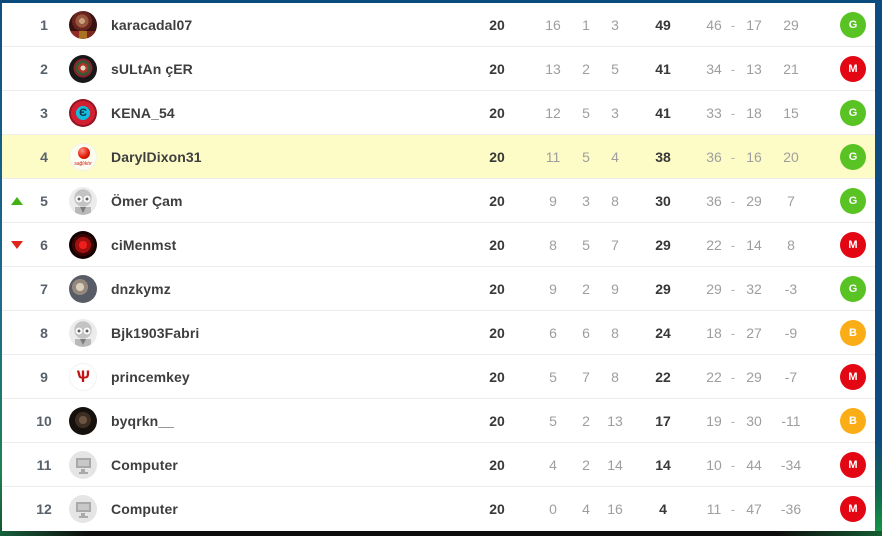 This screenshot has height=536, width=882. I want to click on goal-difference: 20, so click(791, 156).